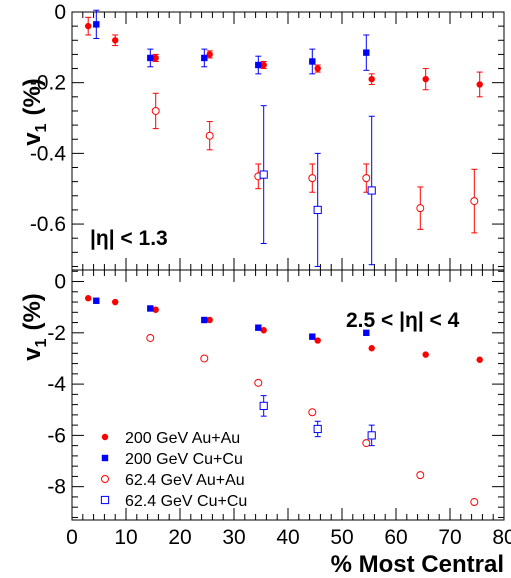 The width and height of the screenshot is (511, 578). I want to click on bottom-panel-annotation: 2.5 < |η| < 4, so click(403, 320).